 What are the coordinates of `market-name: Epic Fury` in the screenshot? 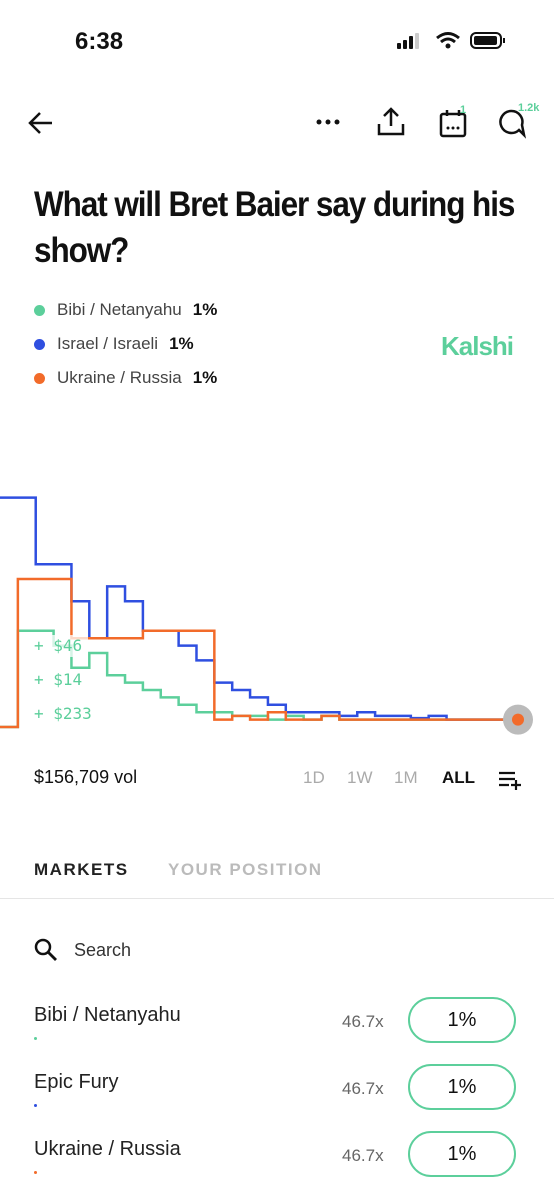 It's located at (76, 1082).